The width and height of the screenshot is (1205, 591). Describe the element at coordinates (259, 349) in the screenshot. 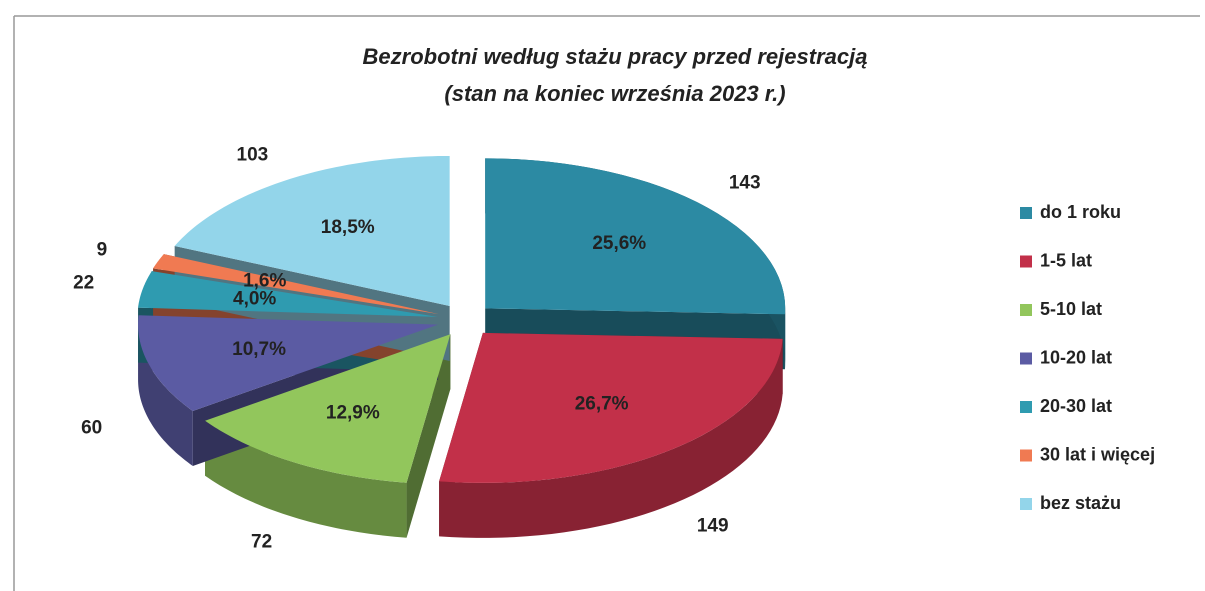

I see `percent-label: 10,7%` at that location.